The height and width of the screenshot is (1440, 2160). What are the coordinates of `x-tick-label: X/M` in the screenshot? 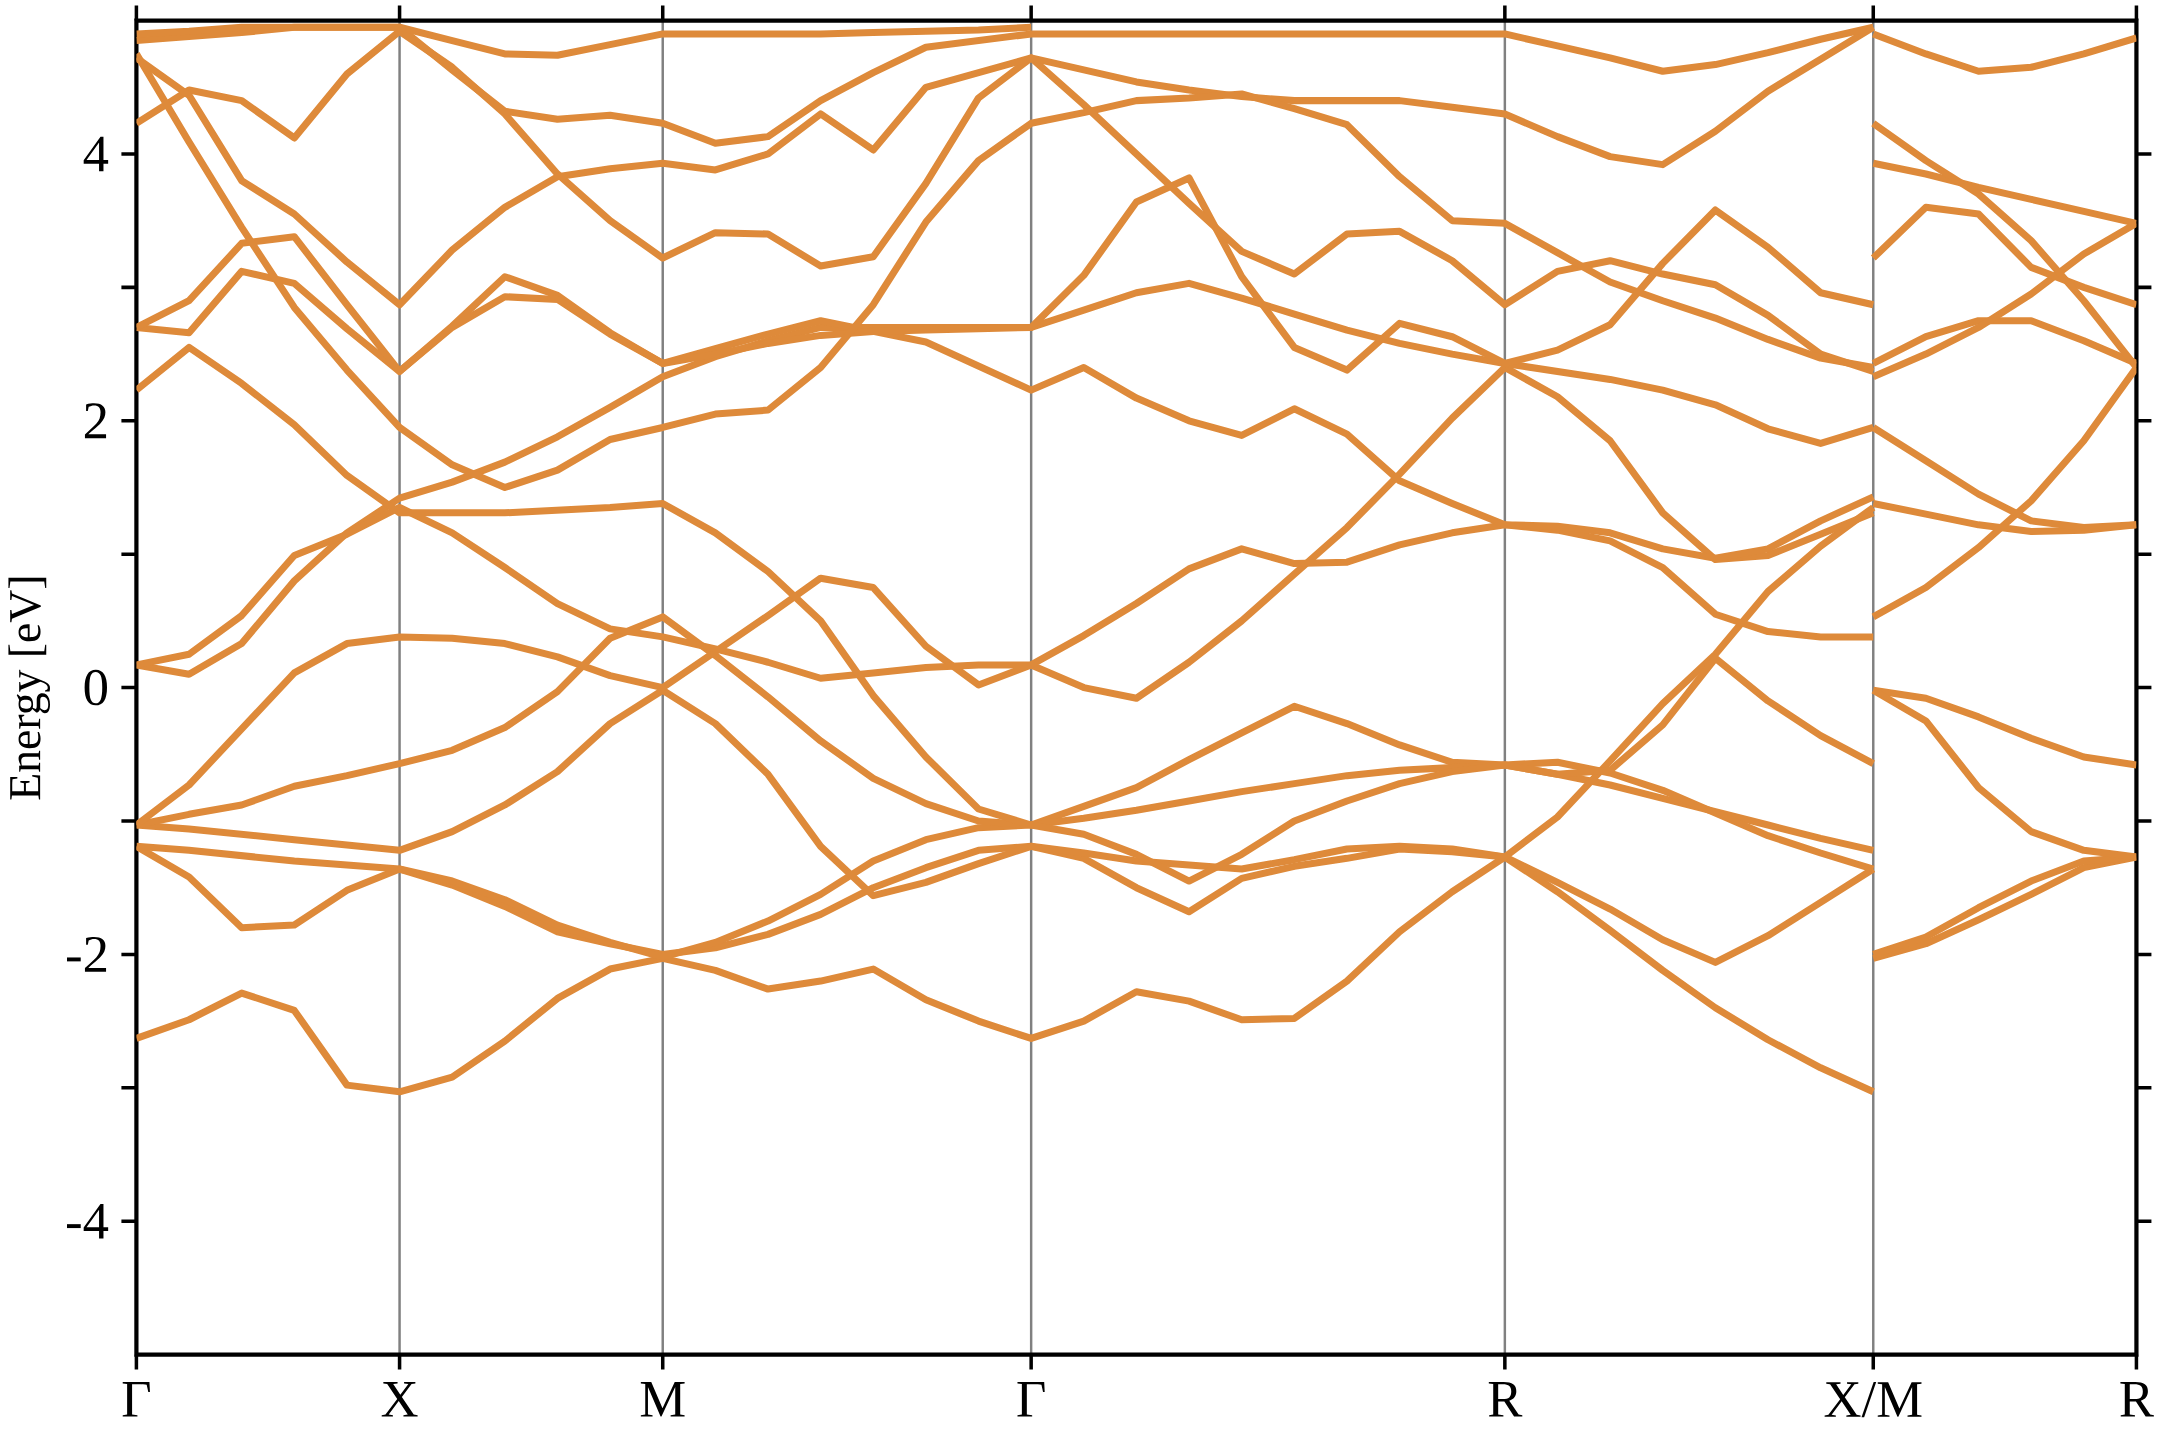 It's located at (1873, 1400).